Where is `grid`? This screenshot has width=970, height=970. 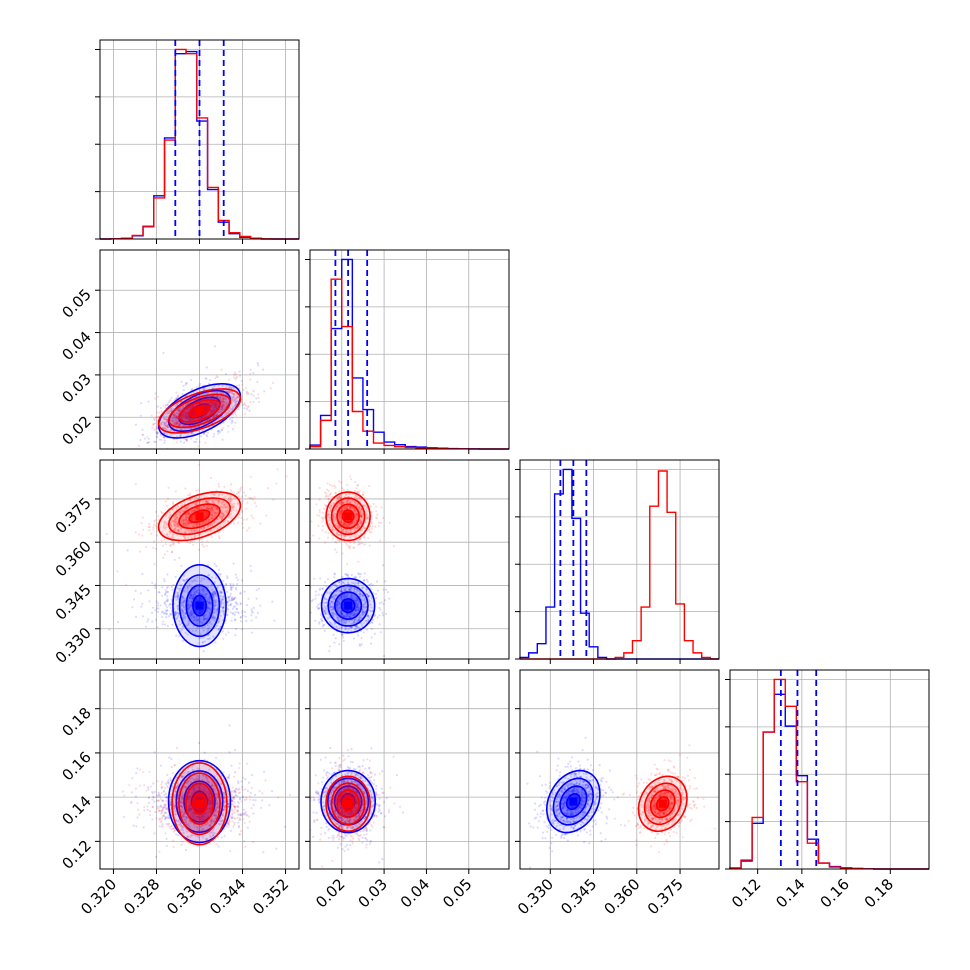 grid is located at coordinates (824, 769).